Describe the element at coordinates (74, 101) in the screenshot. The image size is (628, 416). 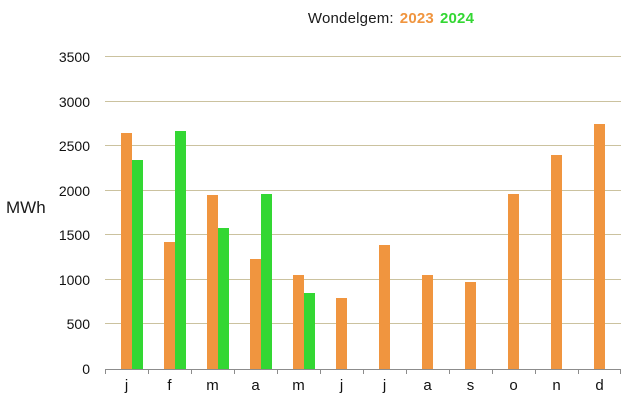
I see `y-tick-label-3000: 3000` at that location.